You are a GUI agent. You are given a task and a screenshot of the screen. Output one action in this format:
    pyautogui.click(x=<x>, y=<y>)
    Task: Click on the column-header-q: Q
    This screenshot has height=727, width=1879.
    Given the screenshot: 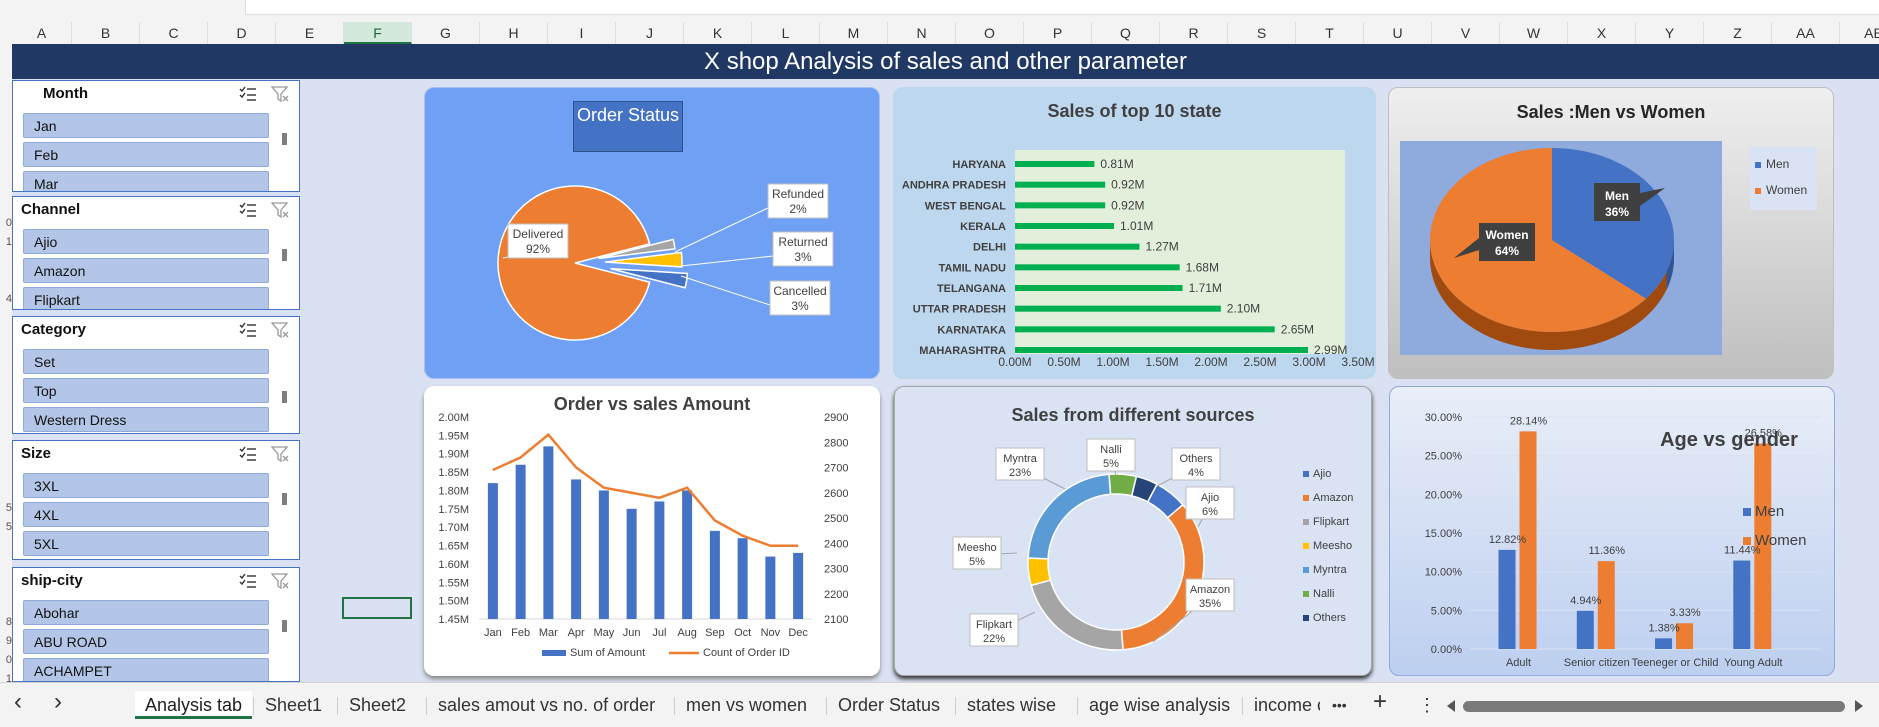 What is the action you would take?
    pyautogui.click(x=1126, y=33)
    